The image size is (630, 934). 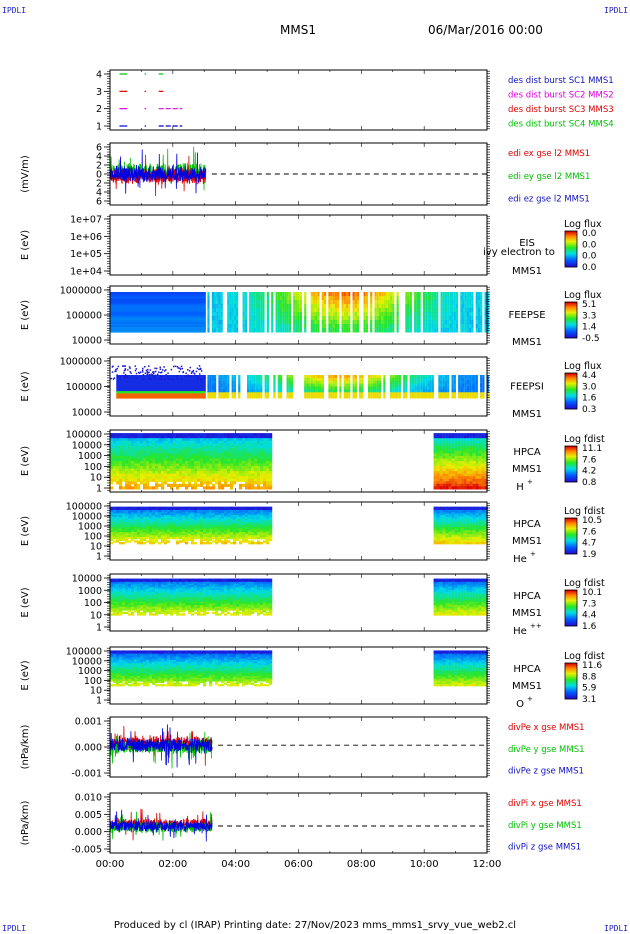 I want to click on panel-3-colorbar-cell, so click(x=571, y=240).